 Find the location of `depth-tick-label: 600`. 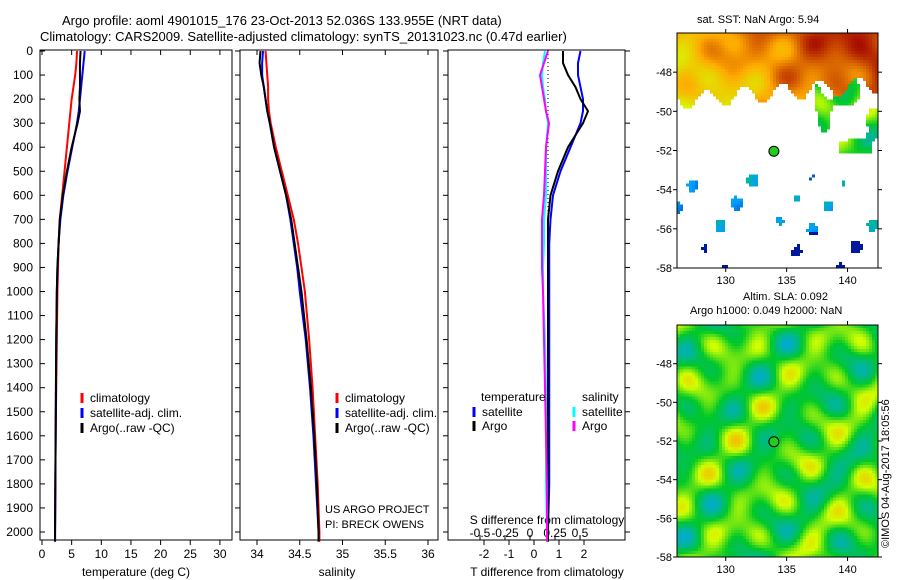

depth-tick-label: 600 is located at coordinates (23, 195).